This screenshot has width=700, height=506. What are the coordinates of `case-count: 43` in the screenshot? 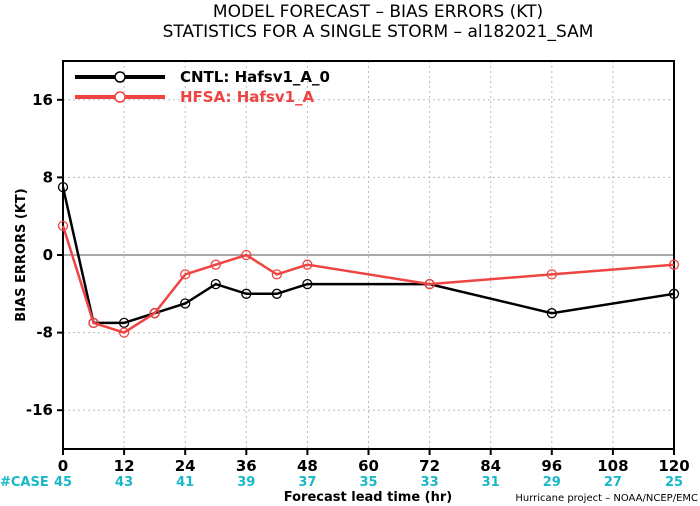 It's located at (124, 482).